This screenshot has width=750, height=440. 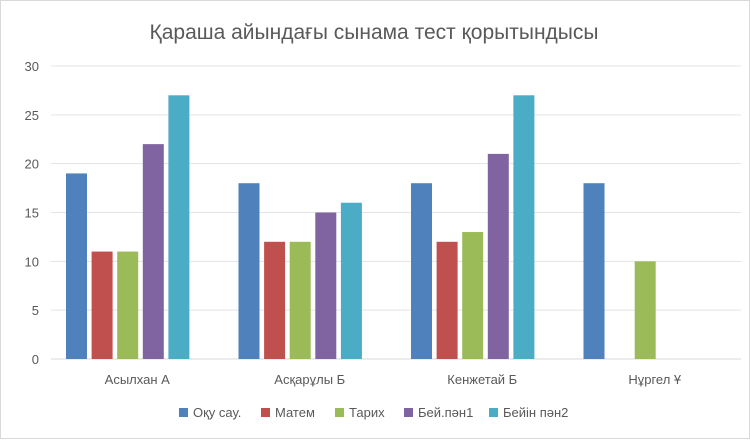 What do you see at coordinates (535, 412) in the screenshot?
I see `legend-label: Бейін пән2` at bounding box center [535, 412].